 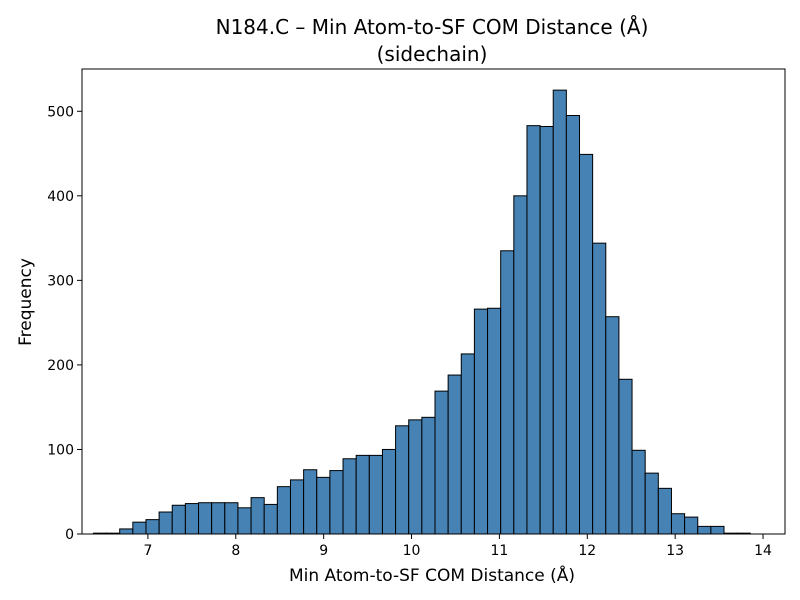 What do you see at coordinates (64, 323) in the screenshot?
I see `y-axis-ticks: 0 100 200 300 400 500` at bounding box center [64, 323].